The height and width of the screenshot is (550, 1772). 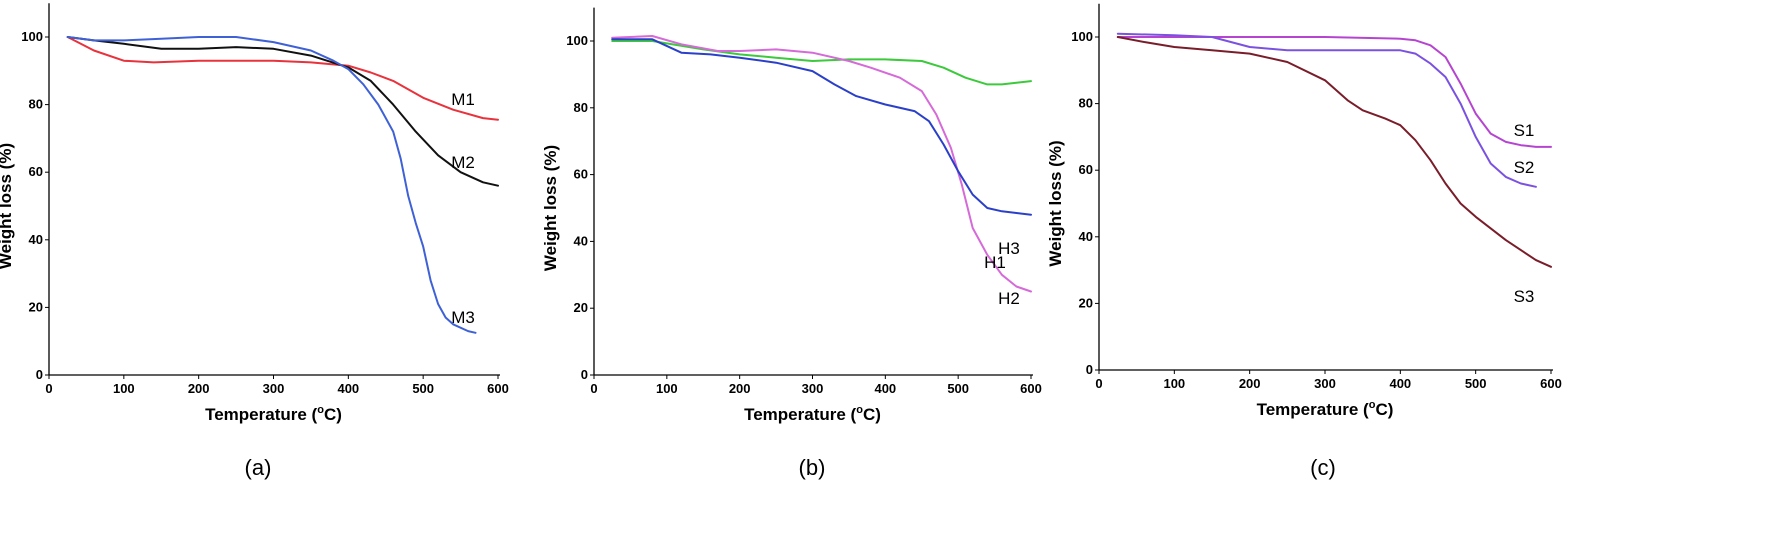 What do you see at coordinates (258, 467) in the screenshot?
I see `panel-caption: (a)` at bounding box center [258, 467].